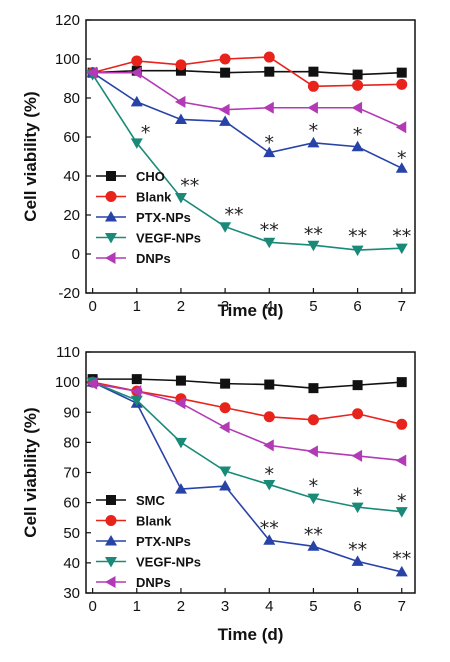 This screenshot has height=662, width=450. What do you see at coordinates (71, 473) in the screenshot?
I see `y-tick-label: 70` at bounding box center [71, 473].